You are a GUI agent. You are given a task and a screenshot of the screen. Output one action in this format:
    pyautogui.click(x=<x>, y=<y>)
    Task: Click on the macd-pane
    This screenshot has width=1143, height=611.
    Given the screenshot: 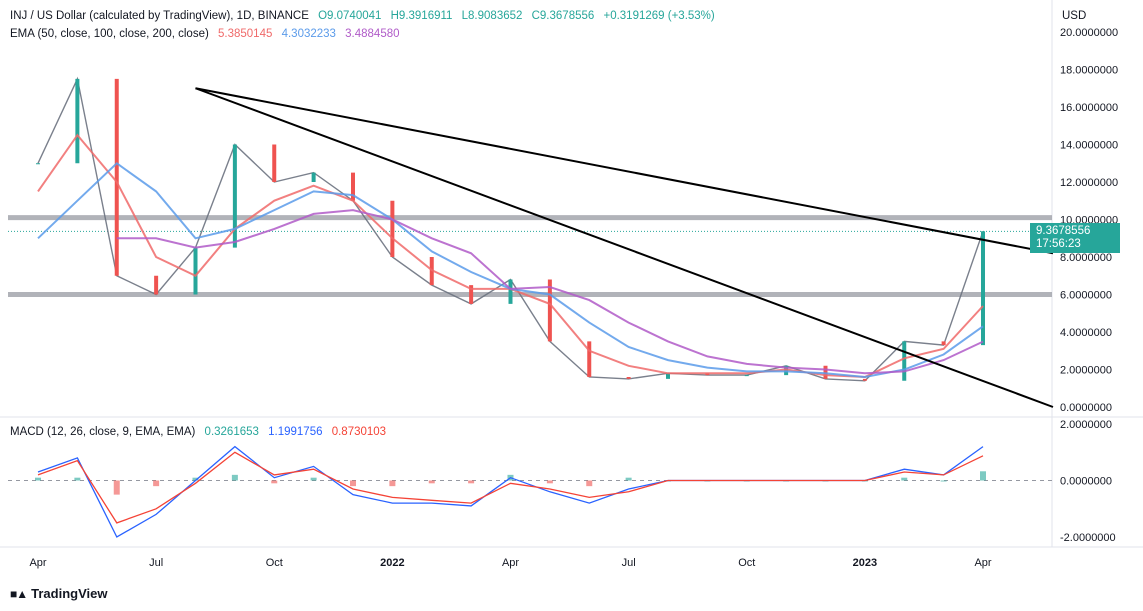 What is the action you would take?
    pyautogui.click(x=530, y=491)
    